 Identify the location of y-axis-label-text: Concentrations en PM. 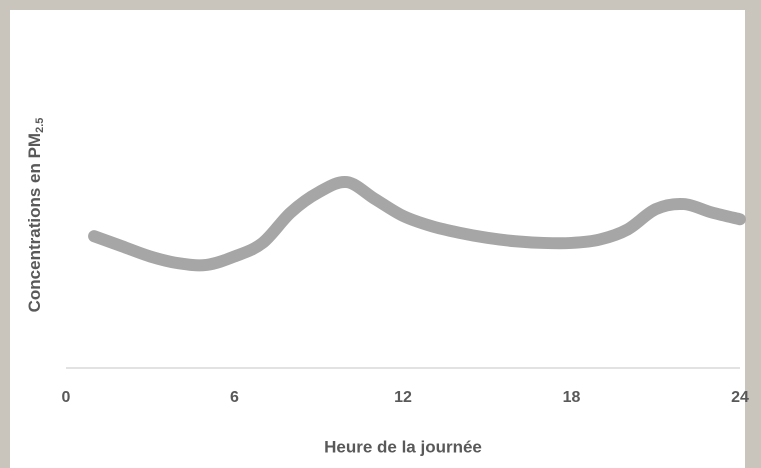
(34, 222).